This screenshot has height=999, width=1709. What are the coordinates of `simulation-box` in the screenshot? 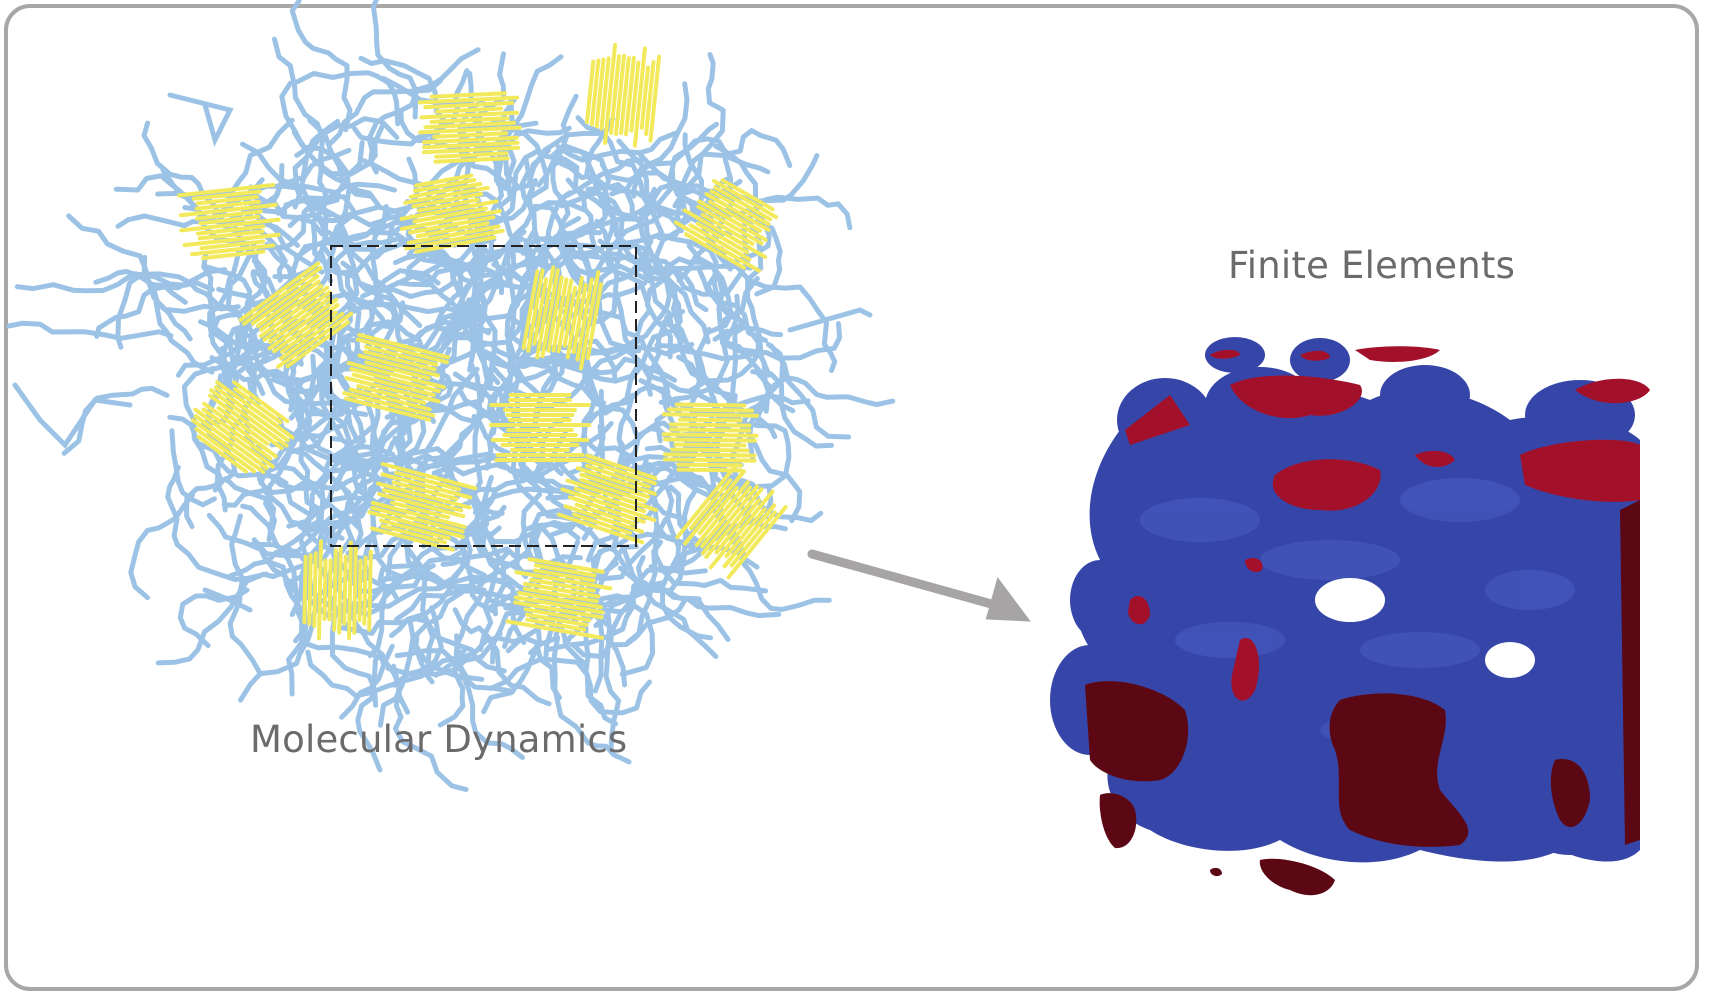 It's located at (483, 396).